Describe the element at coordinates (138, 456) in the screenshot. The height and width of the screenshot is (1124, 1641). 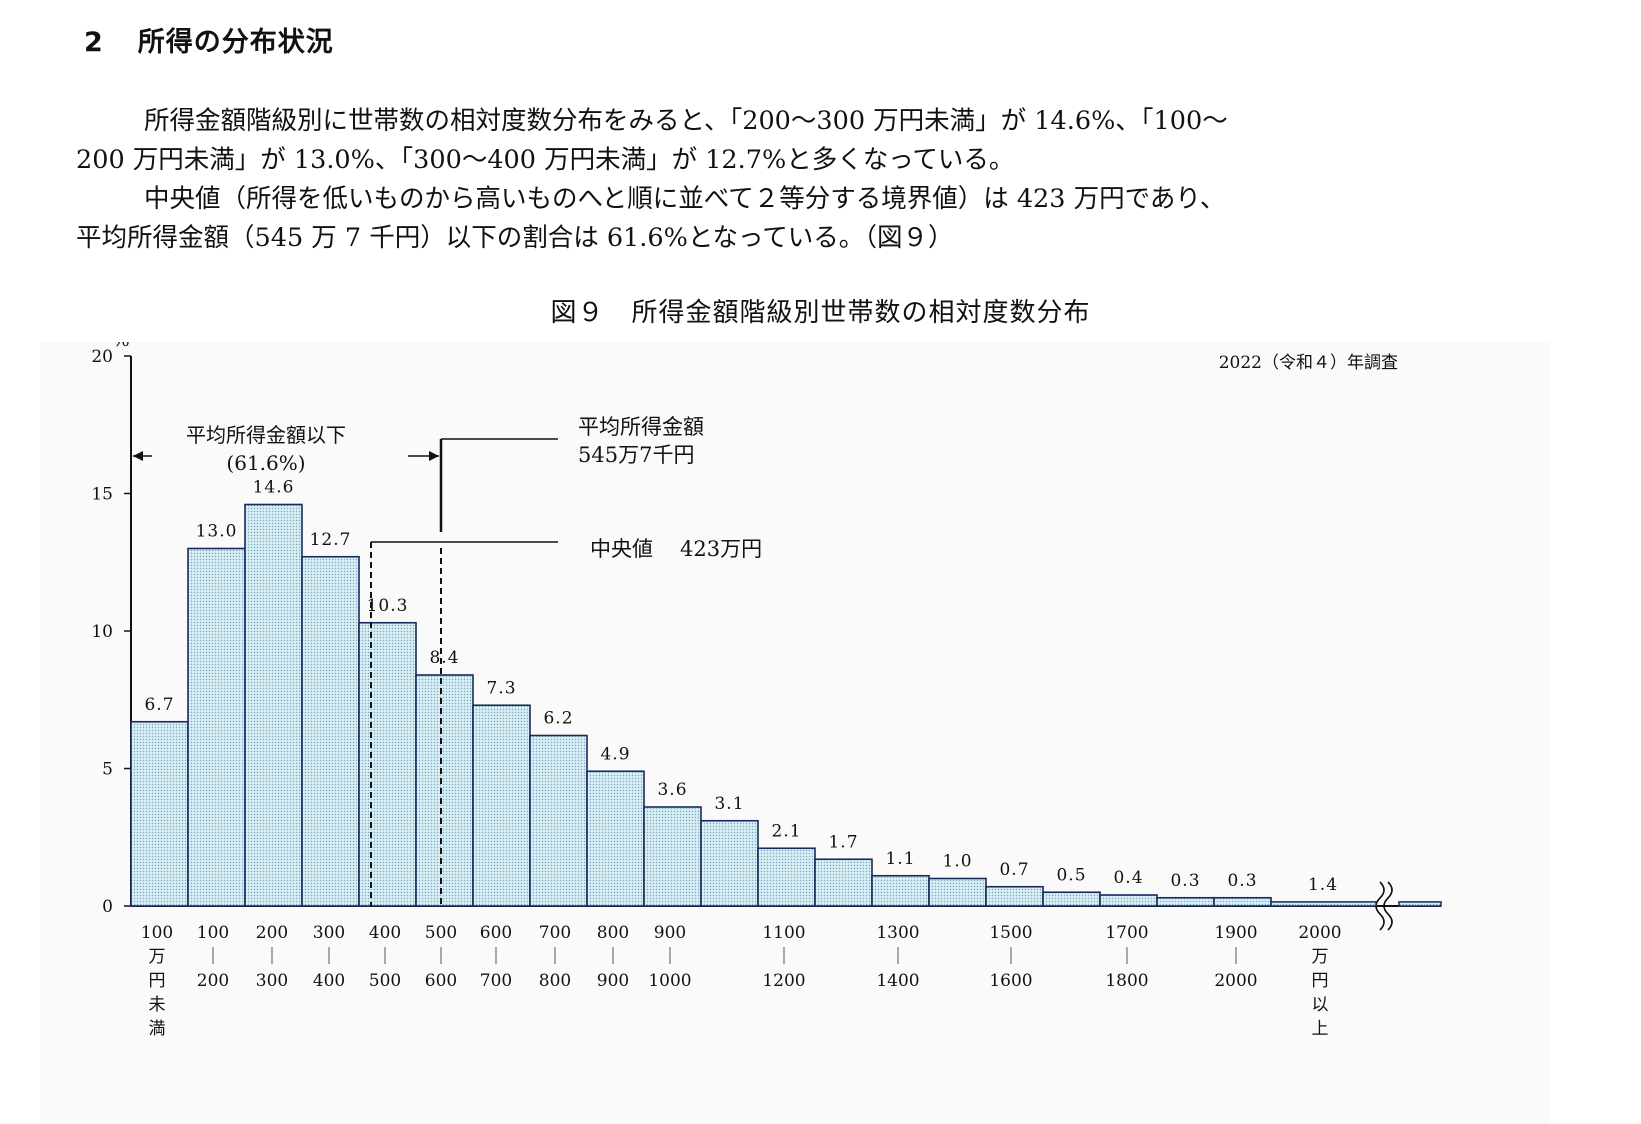
I see `below-mean-arrow-left-head` at that location.